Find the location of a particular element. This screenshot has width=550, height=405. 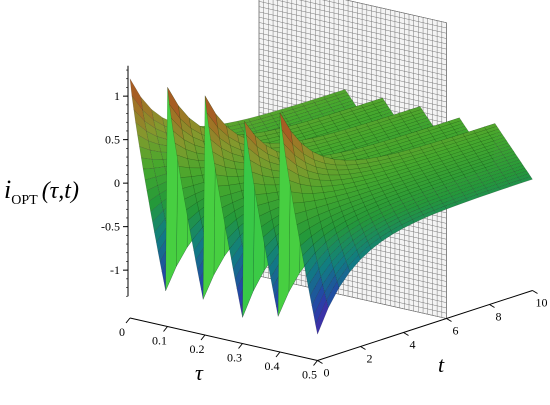

tau-ticks: 0 0.1 0.2 0.3 0.4 0.5 is located at coordinates (218, 349).